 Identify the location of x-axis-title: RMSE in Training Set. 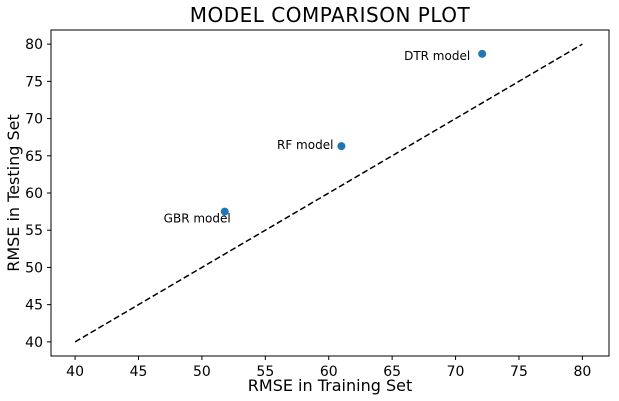
(330, 385).